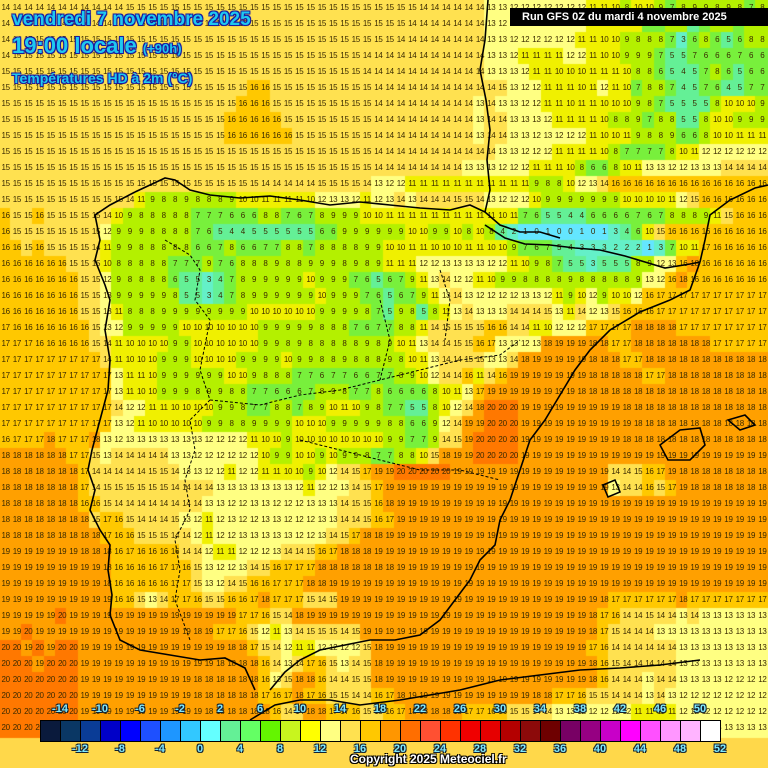  Describe the element at coordinates (420, 709) in the screenshot. I see `legend-label-top: 22` at that location.